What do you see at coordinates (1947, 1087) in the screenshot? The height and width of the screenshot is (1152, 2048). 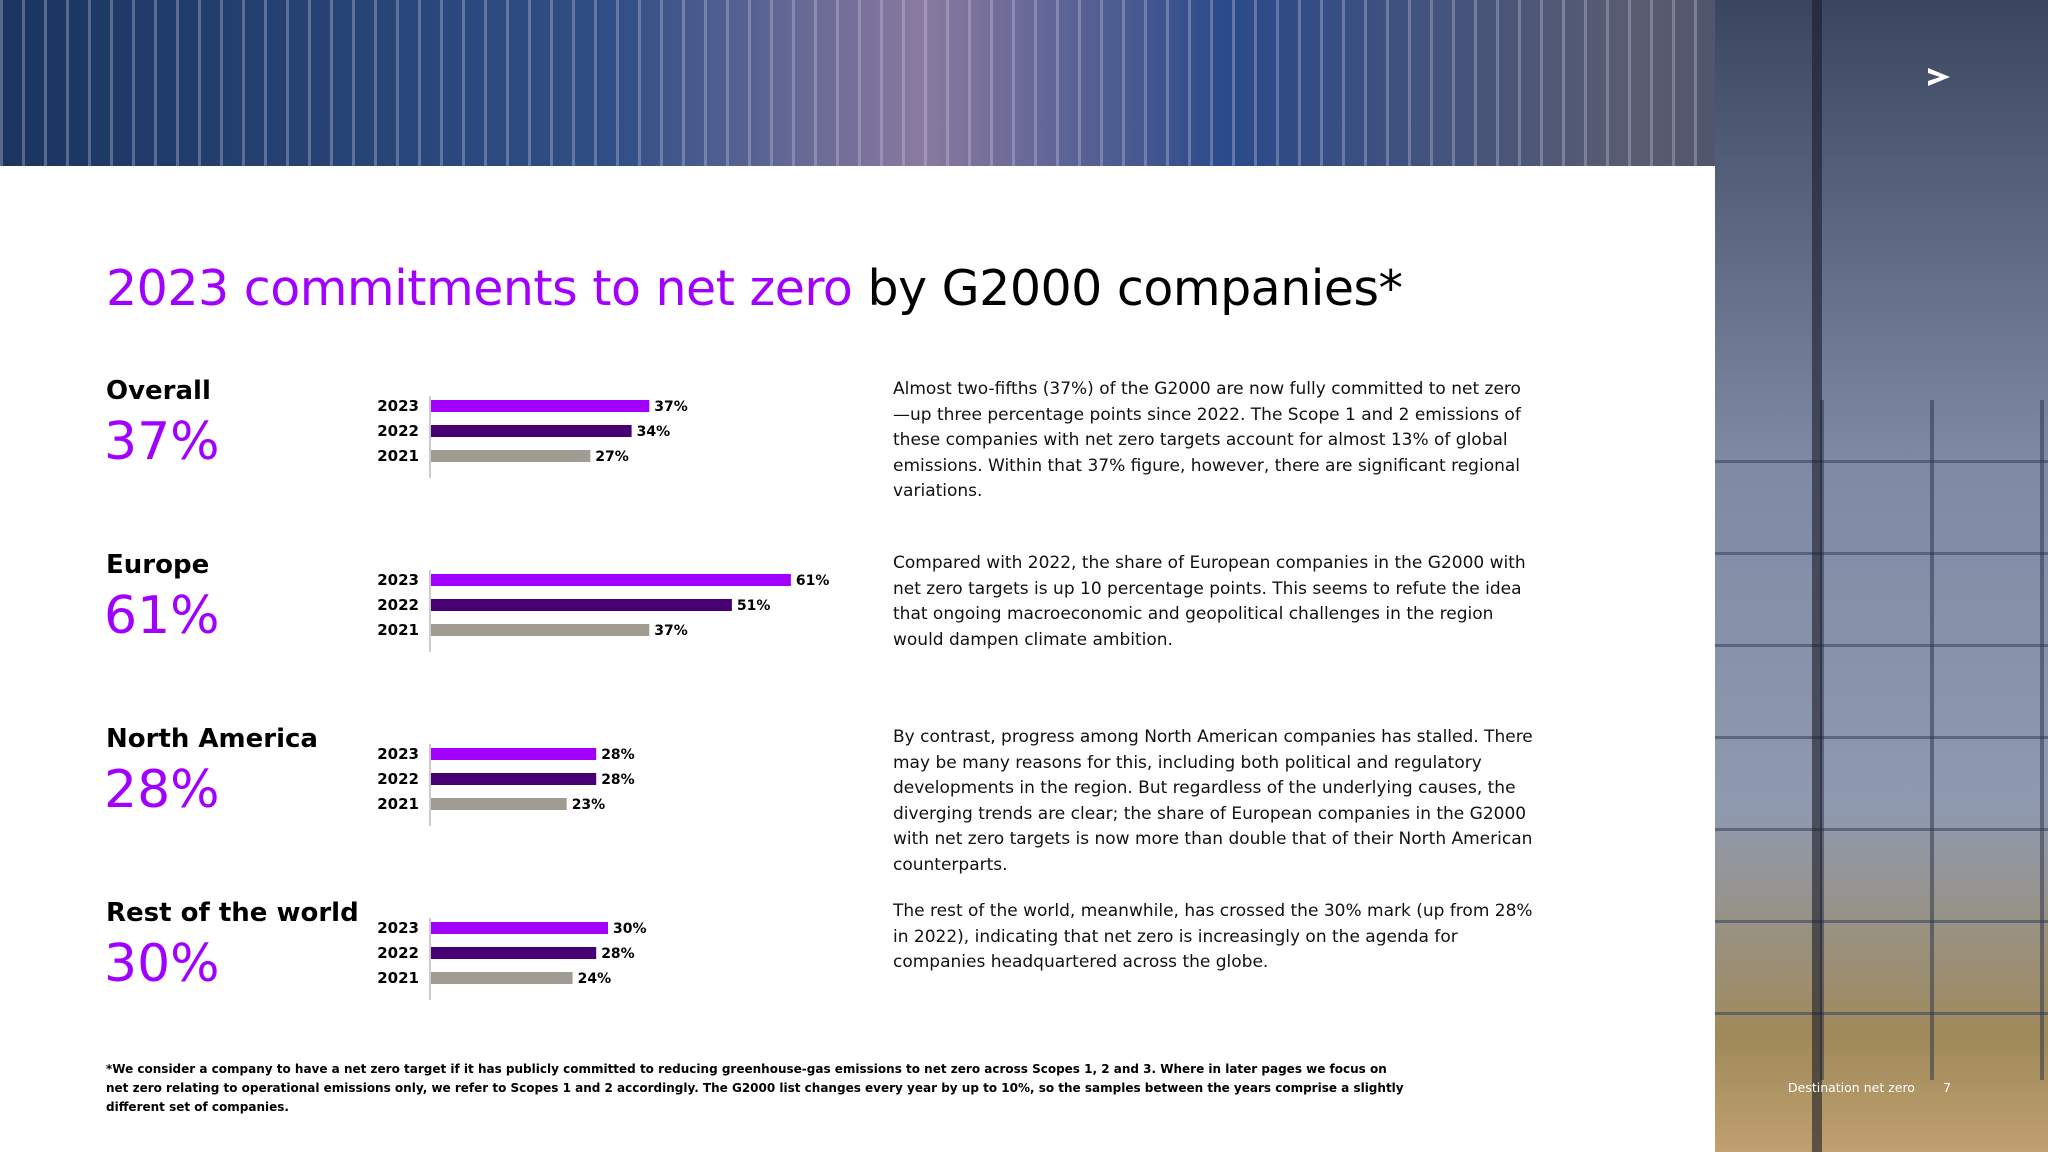 I see `page-number: 7` at bounding box center [1947, 1087].